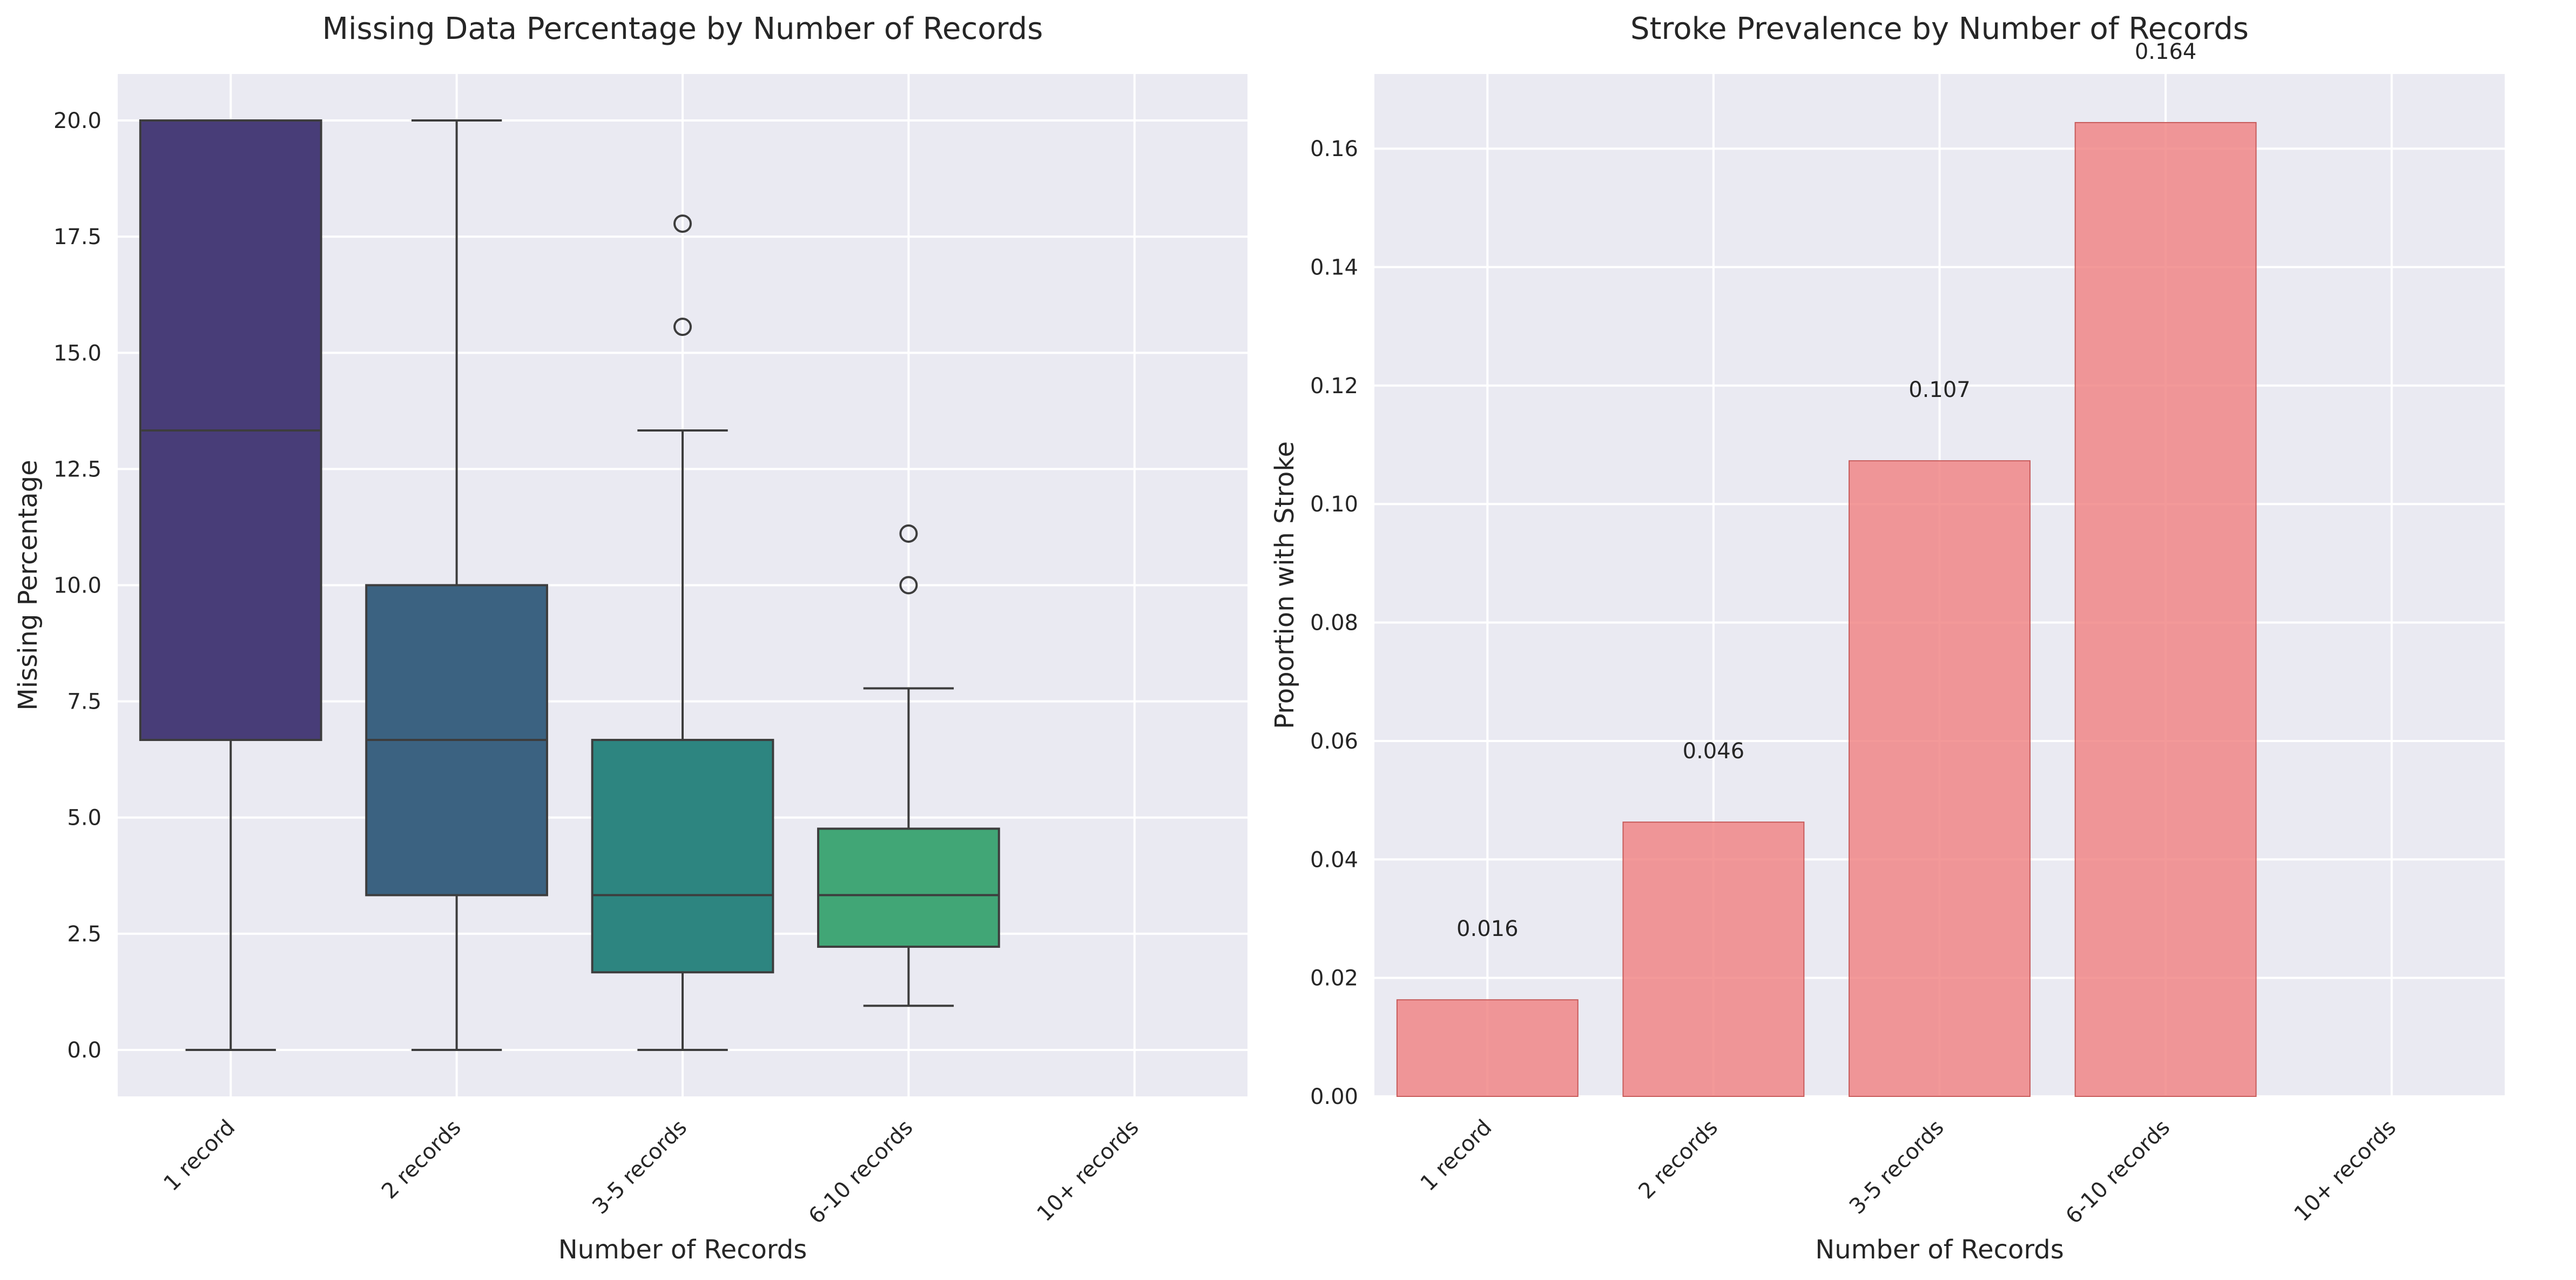  Describe the element at coordinates (1939, 28) in the screenshot. I see `barchart-title: Stroke Prevalence by Number of Records` at that location.